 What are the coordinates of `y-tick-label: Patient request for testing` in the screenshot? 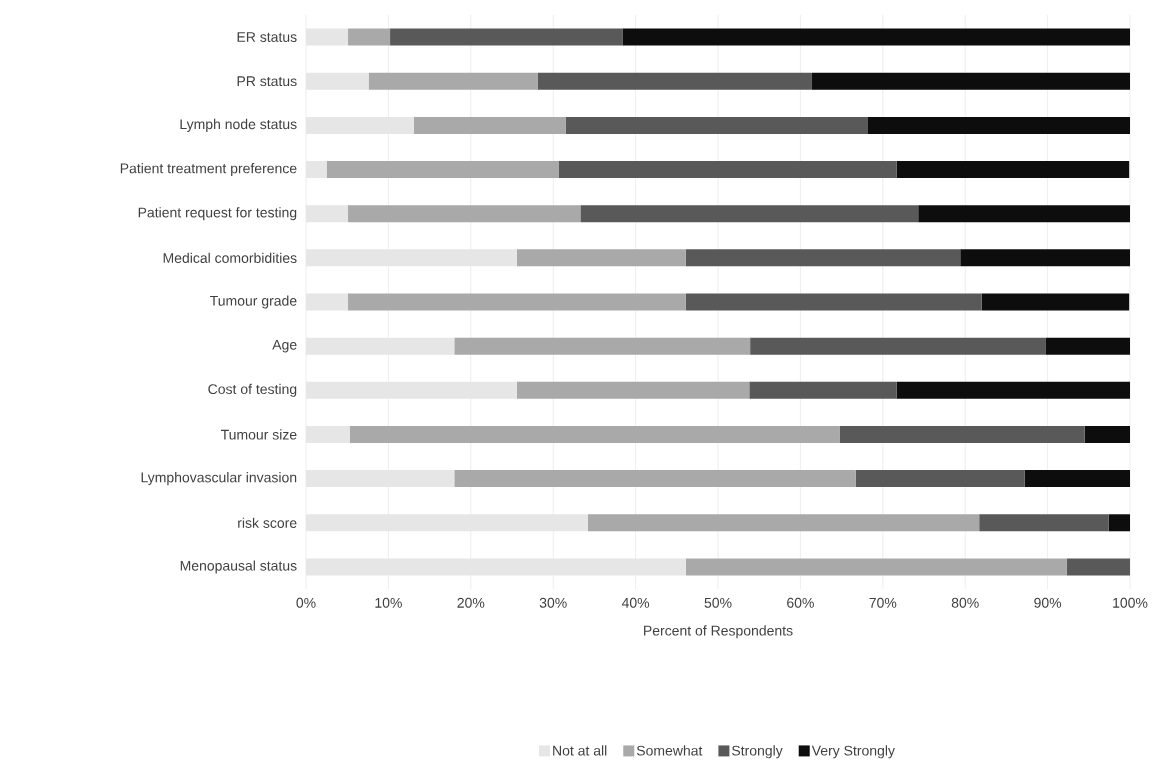 It's located at (217, 214).